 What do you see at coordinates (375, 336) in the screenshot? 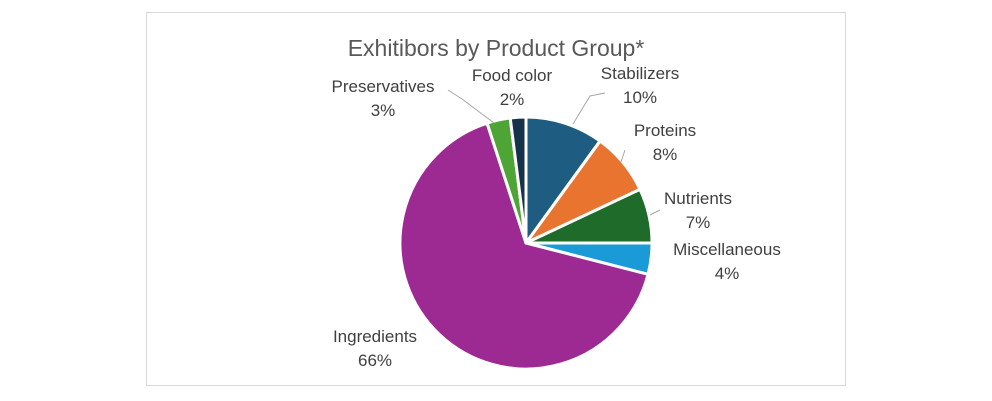
I see `slice-label-name: Ingredients` at bounding box center [375, 336].